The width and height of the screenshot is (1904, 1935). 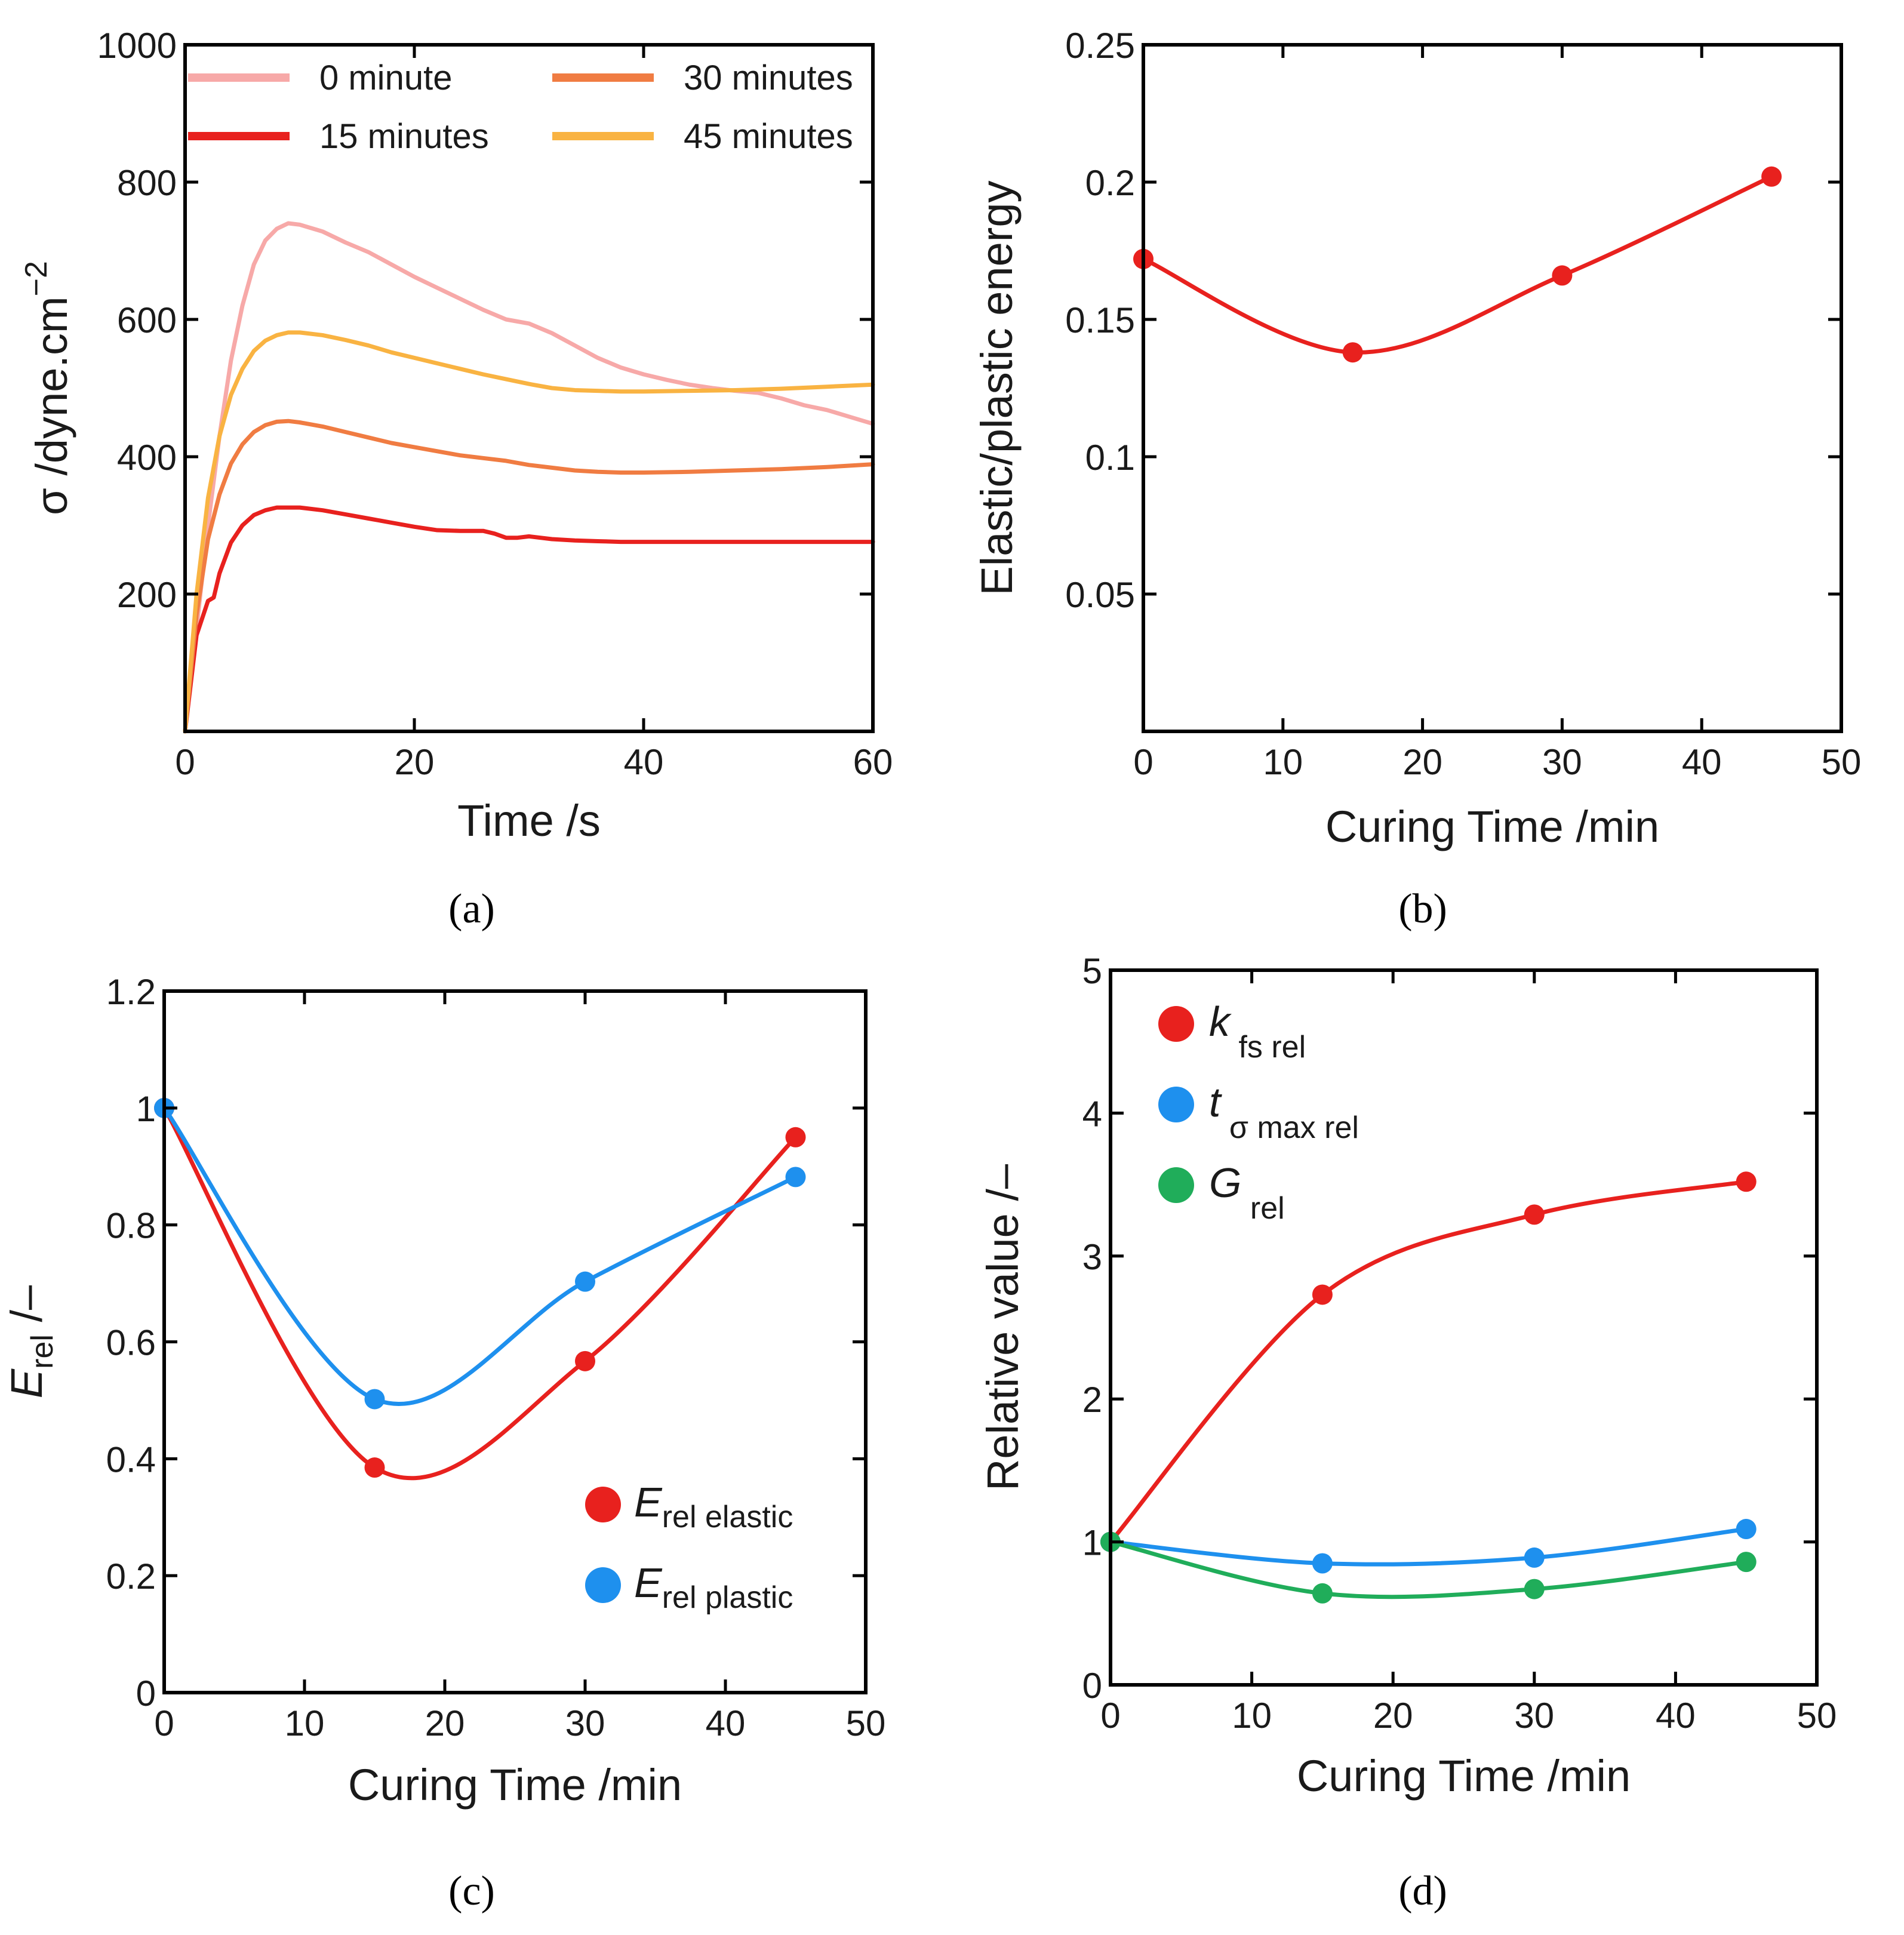 I want to click on y-tick-label-b-2: 0.15, so click(x=1100, y=320).